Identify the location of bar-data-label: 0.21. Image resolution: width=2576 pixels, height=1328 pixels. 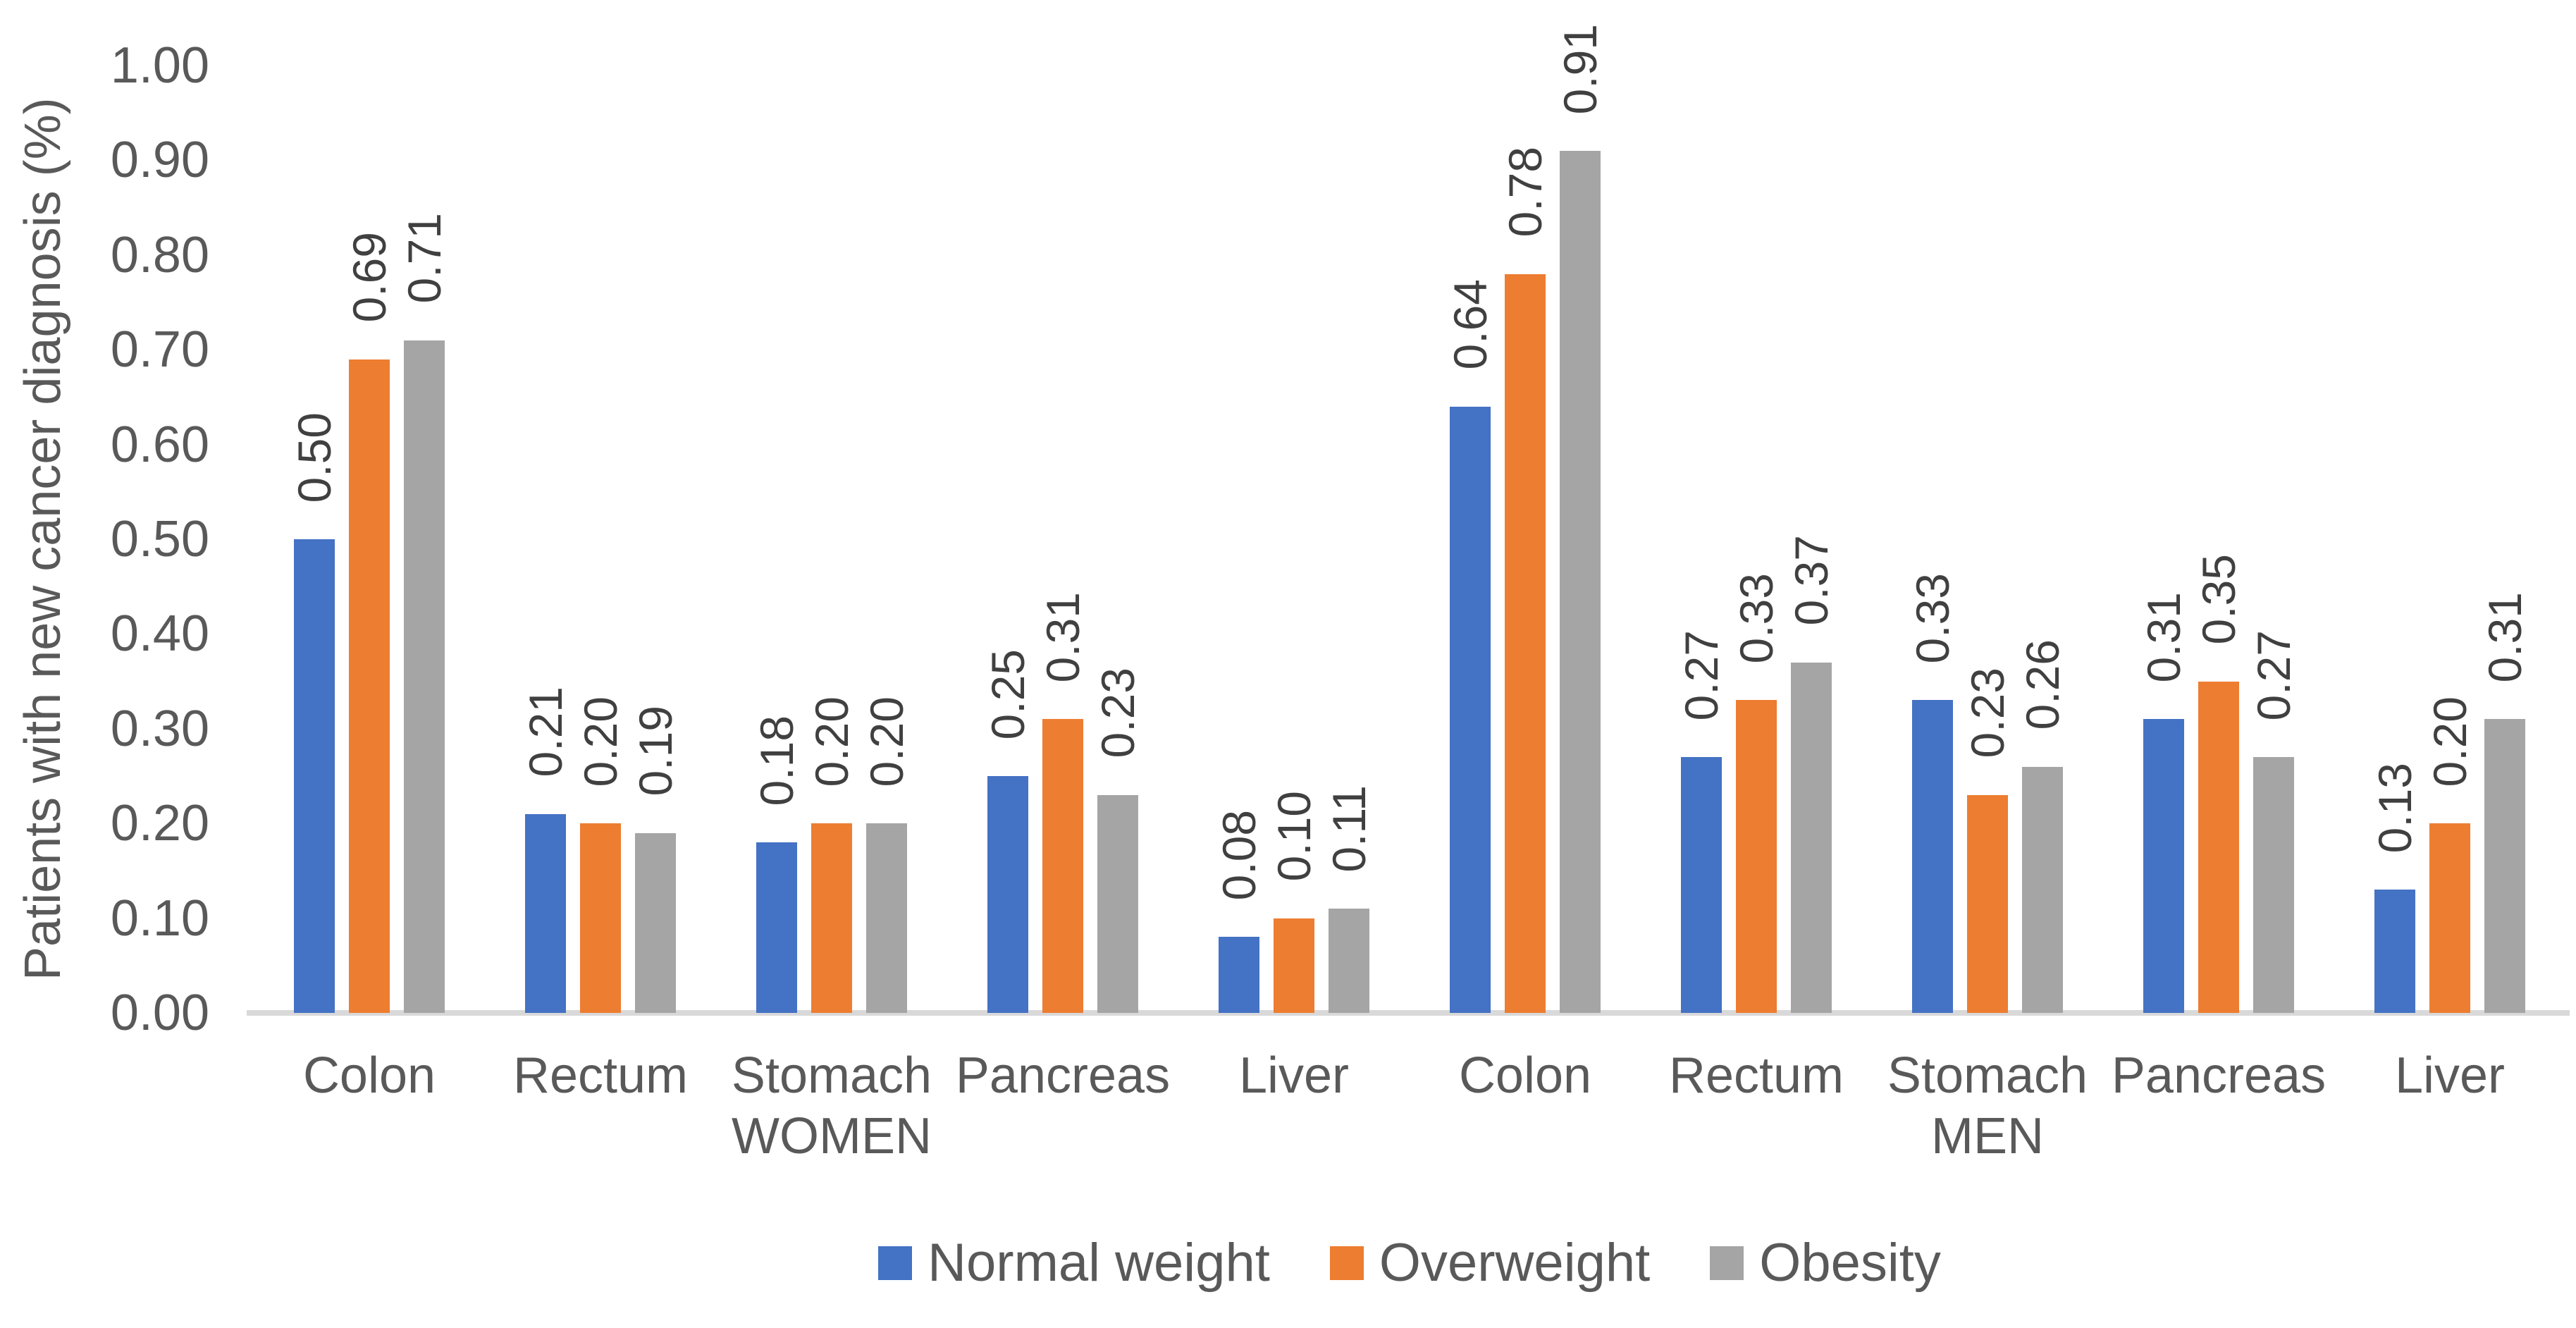
(545, 732).